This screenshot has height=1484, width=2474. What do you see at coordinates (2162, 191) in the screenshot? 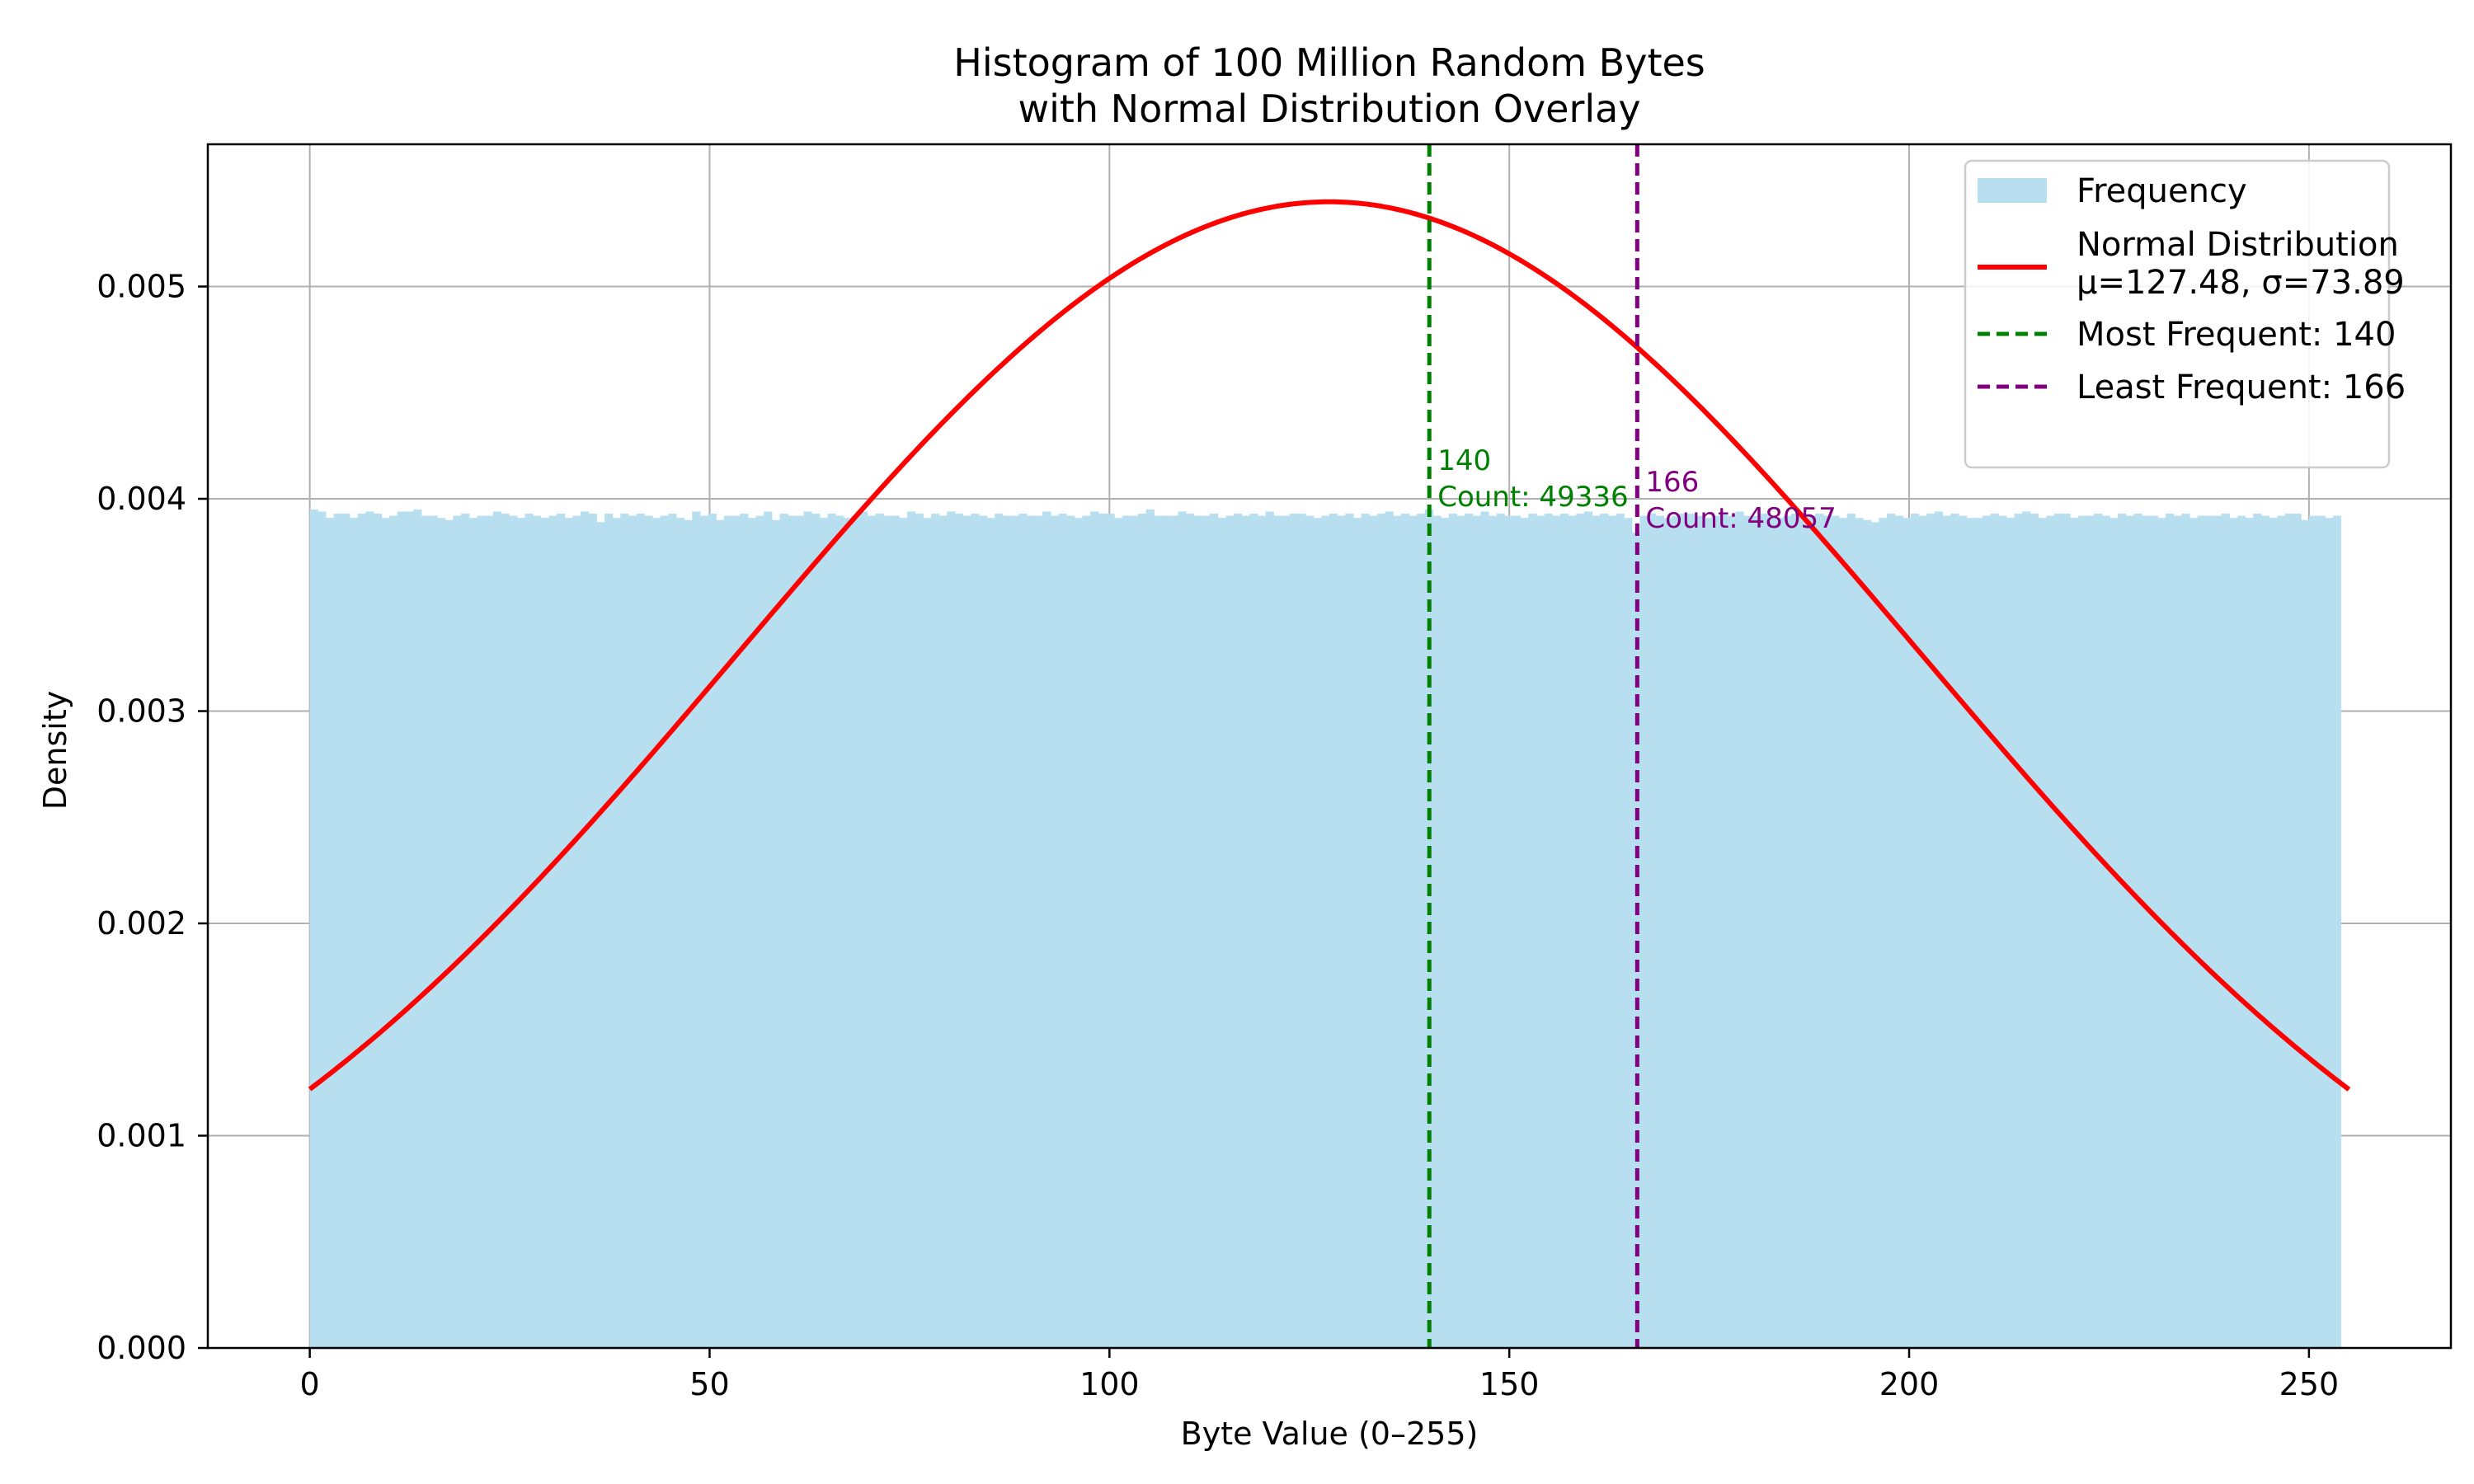
I see `legend-frequency-label: Frequency` at bounding box center [2162, 191].